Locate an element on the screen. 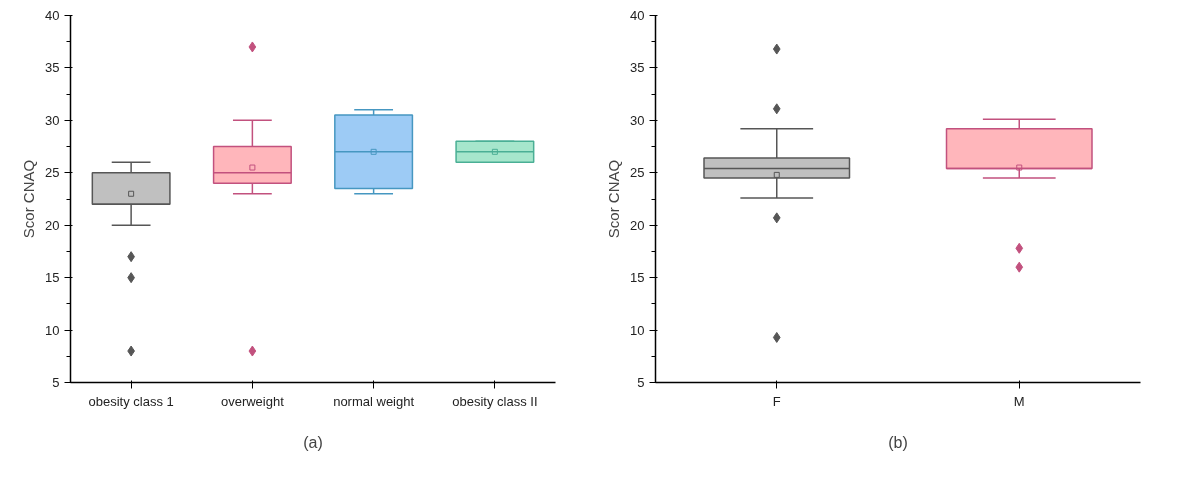 The image size is (1184, 479). x-tick-label: obesity class II is located at coordinates (495, 401).